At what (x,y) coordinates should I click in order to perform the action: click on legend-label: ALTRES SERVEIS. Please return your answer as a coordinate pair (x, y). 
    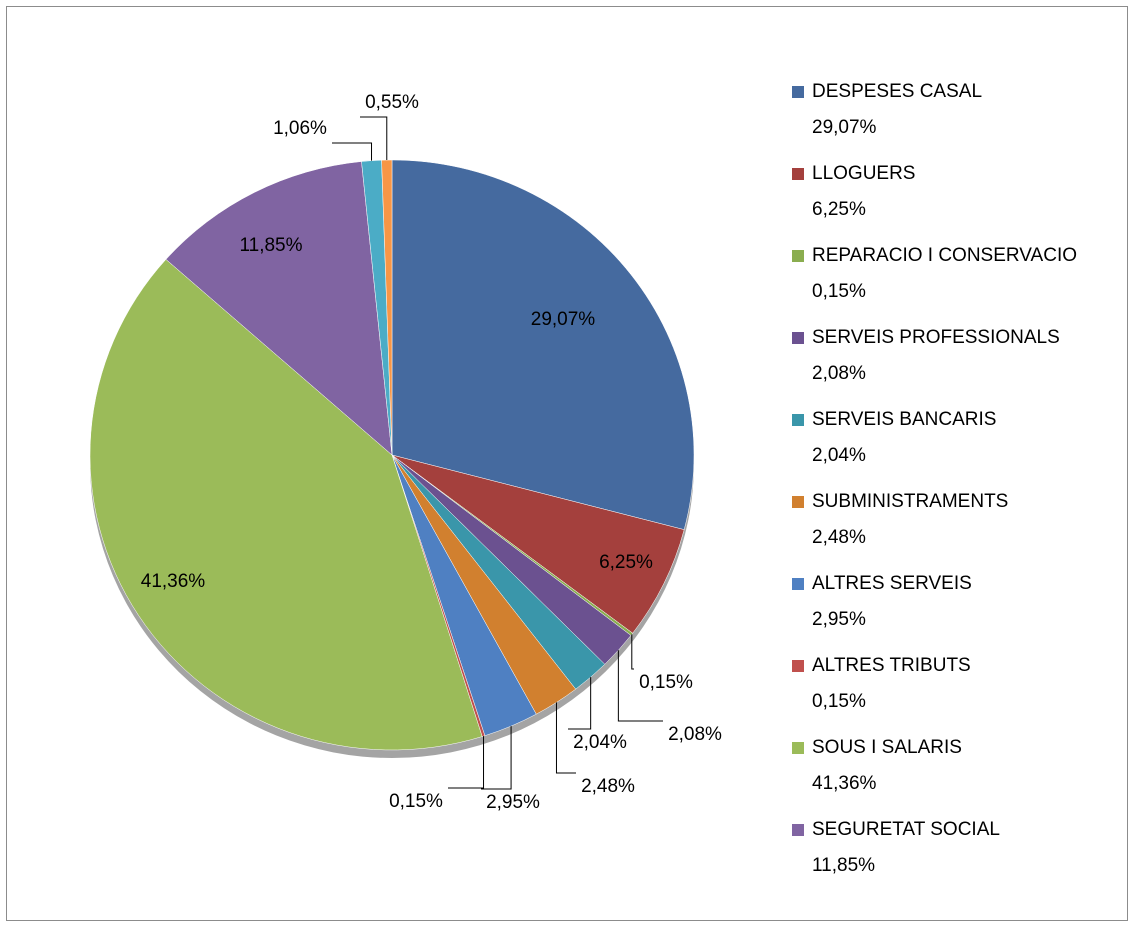
    Looking at the image, I should click on (892, 583).